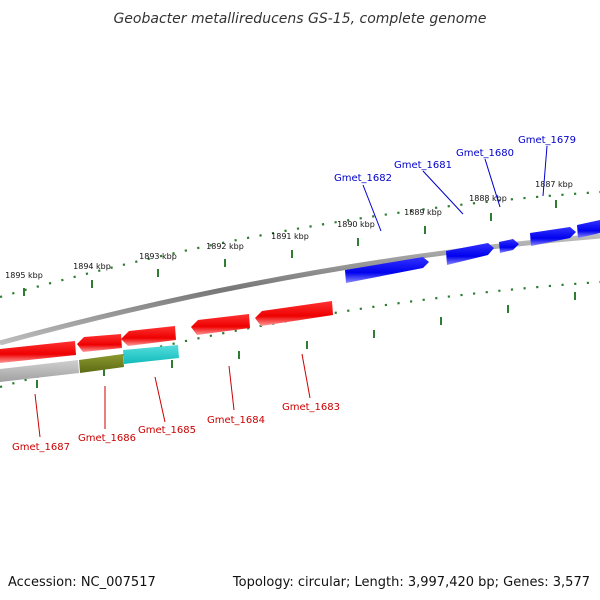  What do you see at coordinates (423, 165) in the screenshot?
I see `label-gmet-1681: Gmet_1681` at bounding box center [423, 165].